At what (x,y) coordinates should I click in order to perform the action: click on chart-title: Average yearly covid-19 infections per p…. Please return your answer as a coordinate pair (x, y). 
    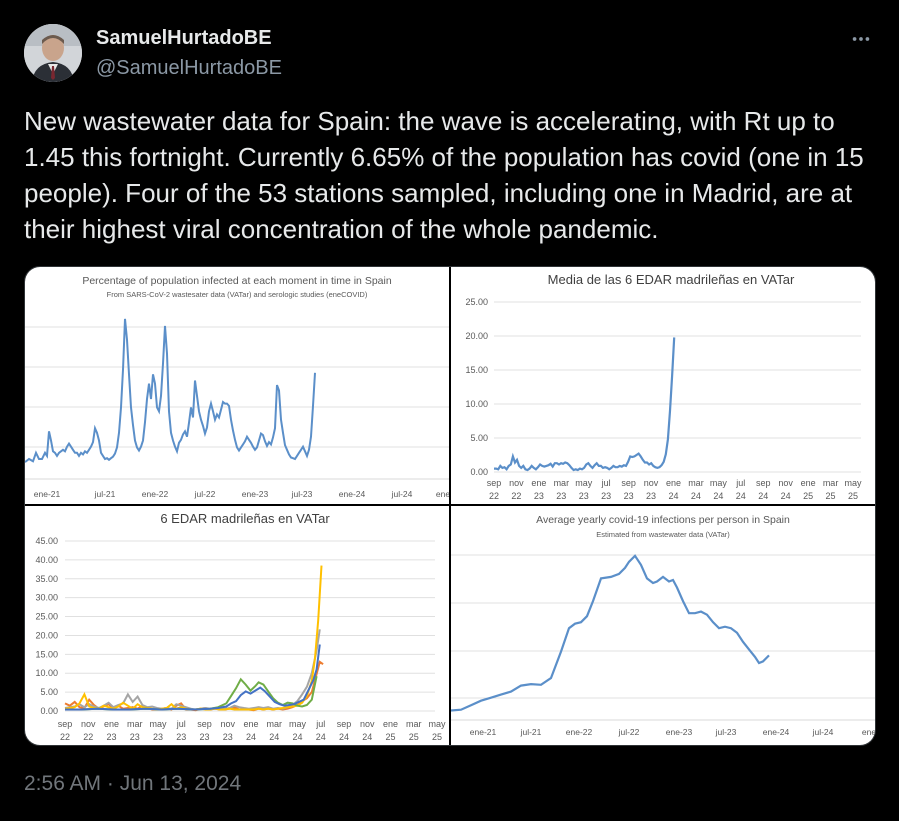
    Looking at the image, I should click on (663, 520).